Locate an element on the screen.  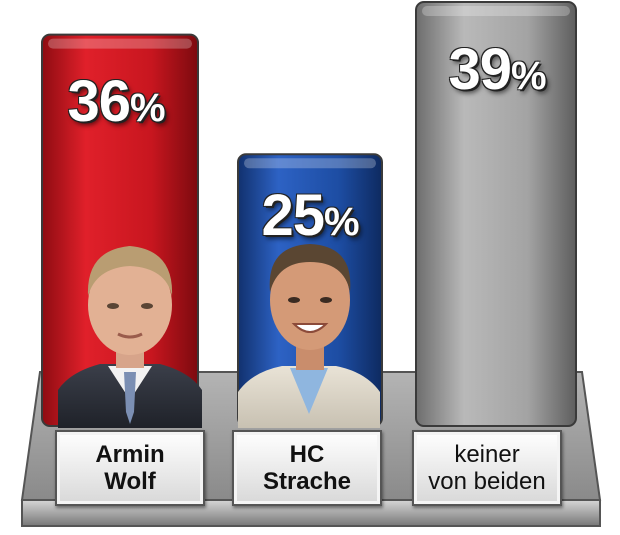
value-label-hc-strache: 25% is located at coordinates (310, 215).